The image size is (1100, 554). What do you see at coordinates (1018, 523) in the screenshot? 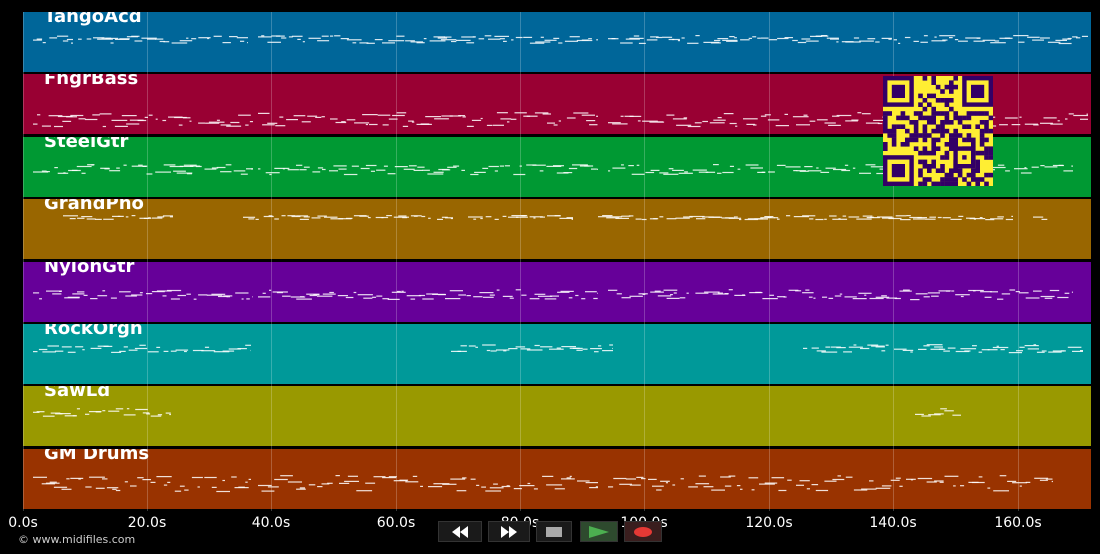
I see `tick-label: 160.0s` at bounding box center [1018, 523].